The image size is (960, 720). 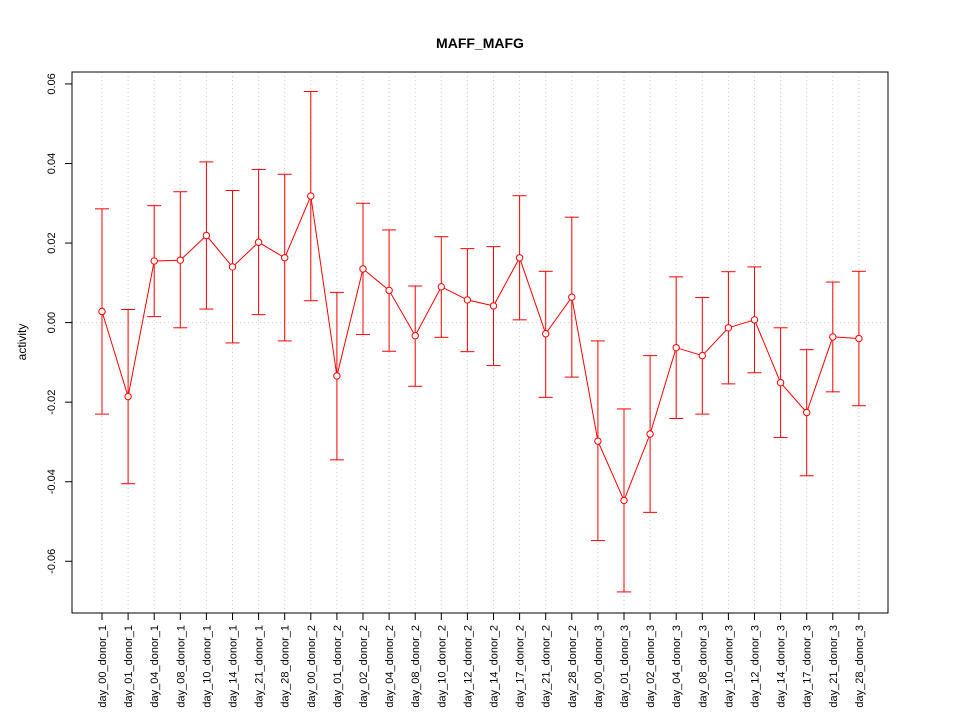 I want to click on x-tick-label: day_28_donor_3, so click(x=860, y=666).